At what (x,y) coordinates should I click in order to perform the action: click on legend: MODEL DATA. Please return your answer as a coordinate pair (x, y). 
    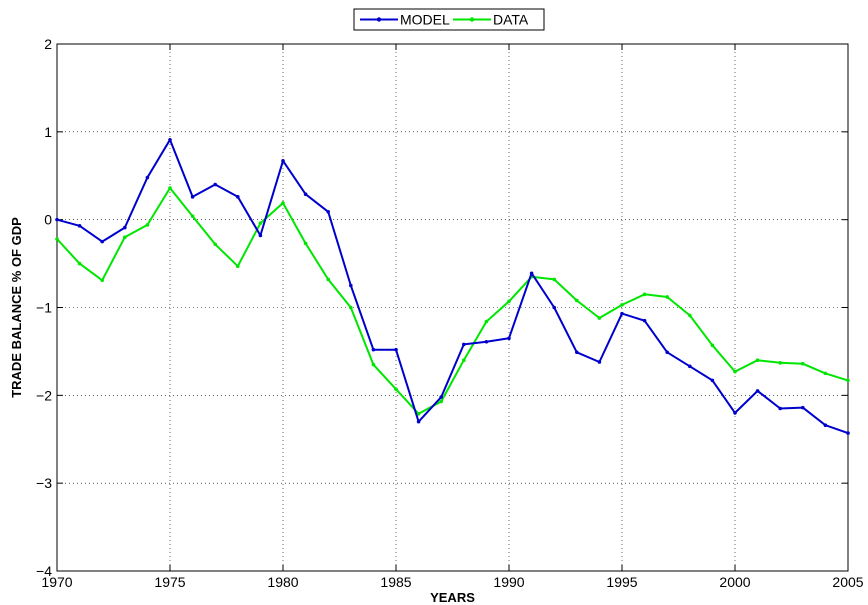
    Looking at the image, I should click on (449, 19).